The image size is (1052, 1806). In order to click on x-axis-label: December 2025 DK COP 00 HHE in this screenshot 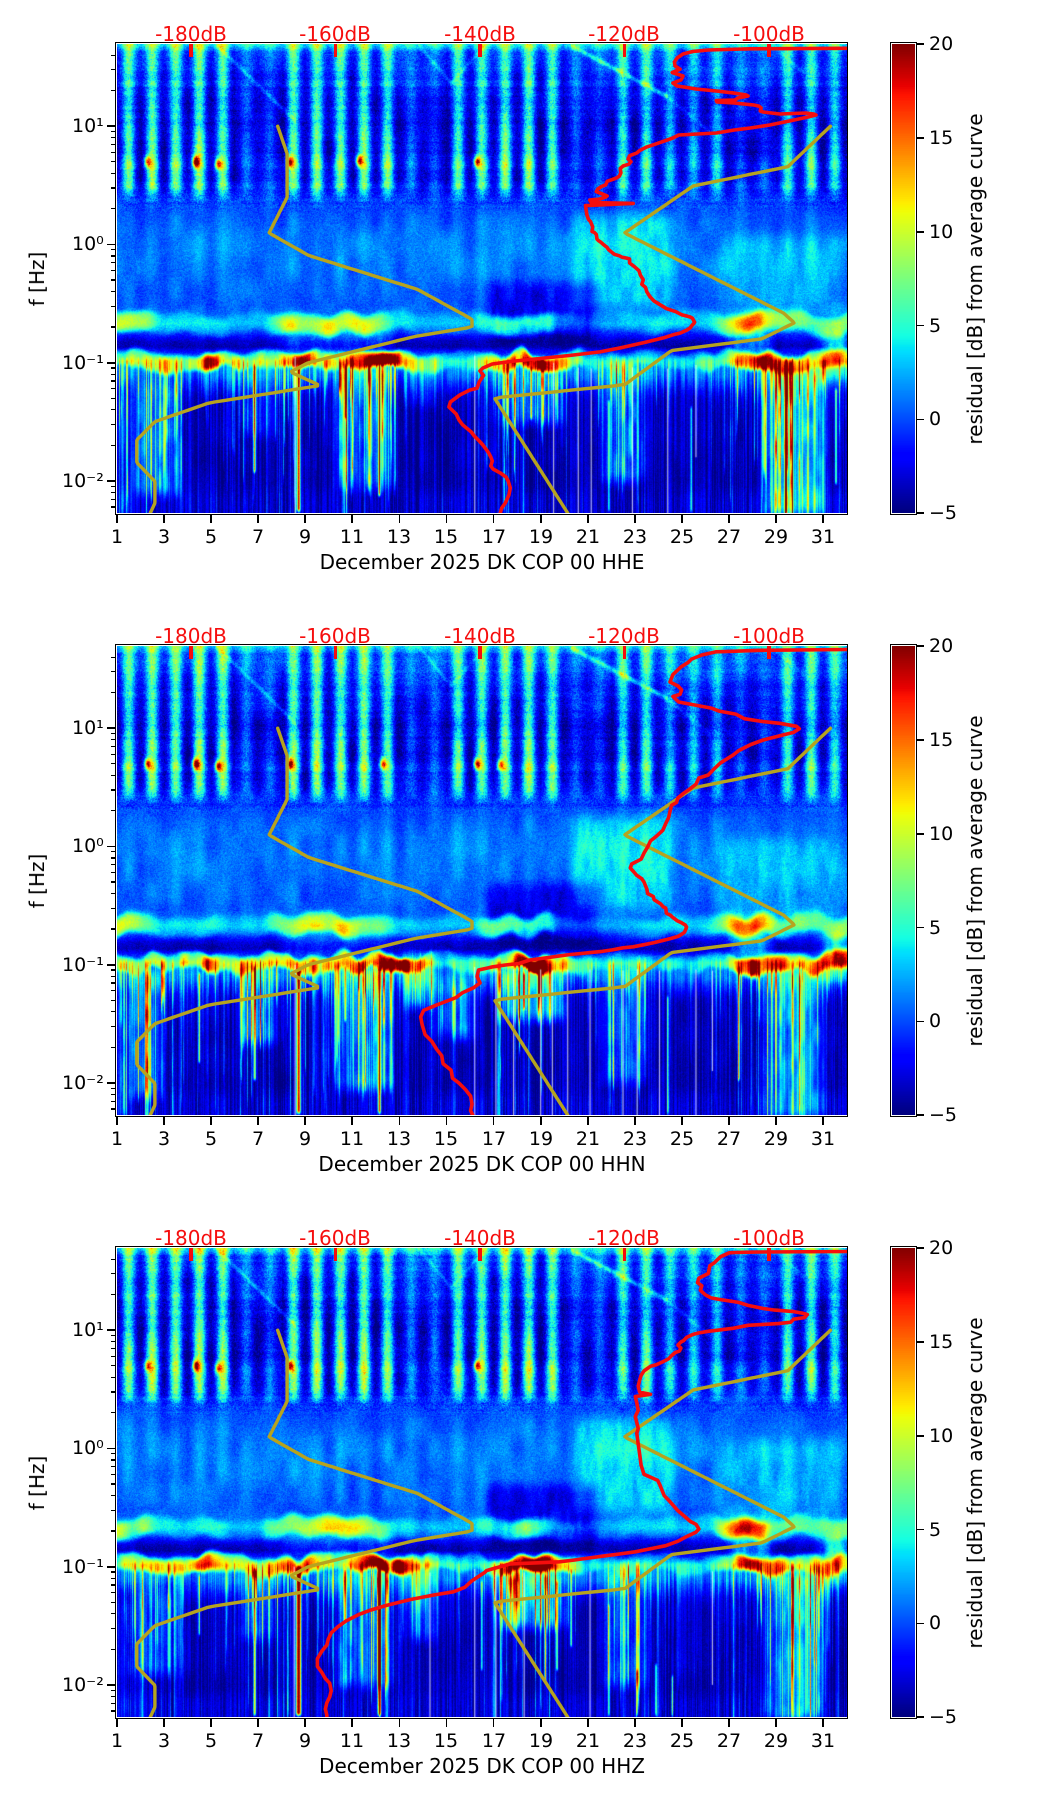, I will do `click(482, 562)`.